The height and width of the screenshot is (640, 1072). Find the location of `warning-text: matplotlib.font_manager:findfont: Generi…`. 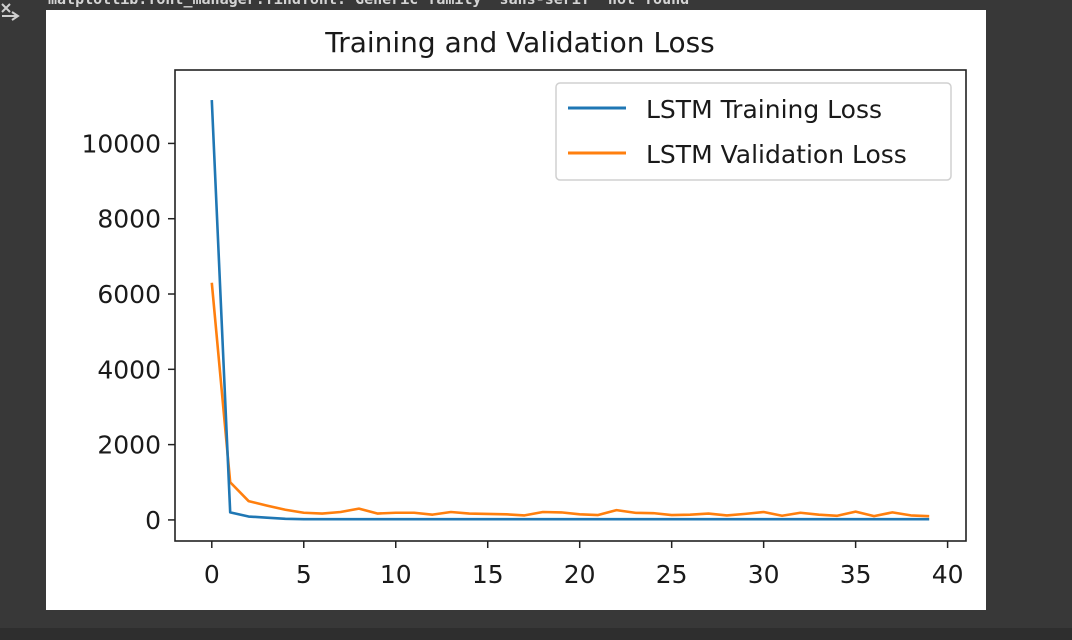

warning-text: matplotlib.font_manager:findfont: Generi… is located at coordinates (368, 4).